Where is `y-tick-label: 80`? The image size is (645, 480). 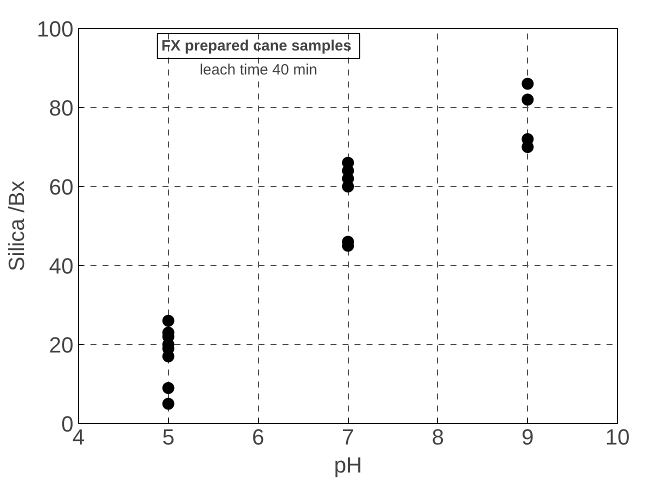
y-tick-label: 80 is located at coordinates (61, 108).